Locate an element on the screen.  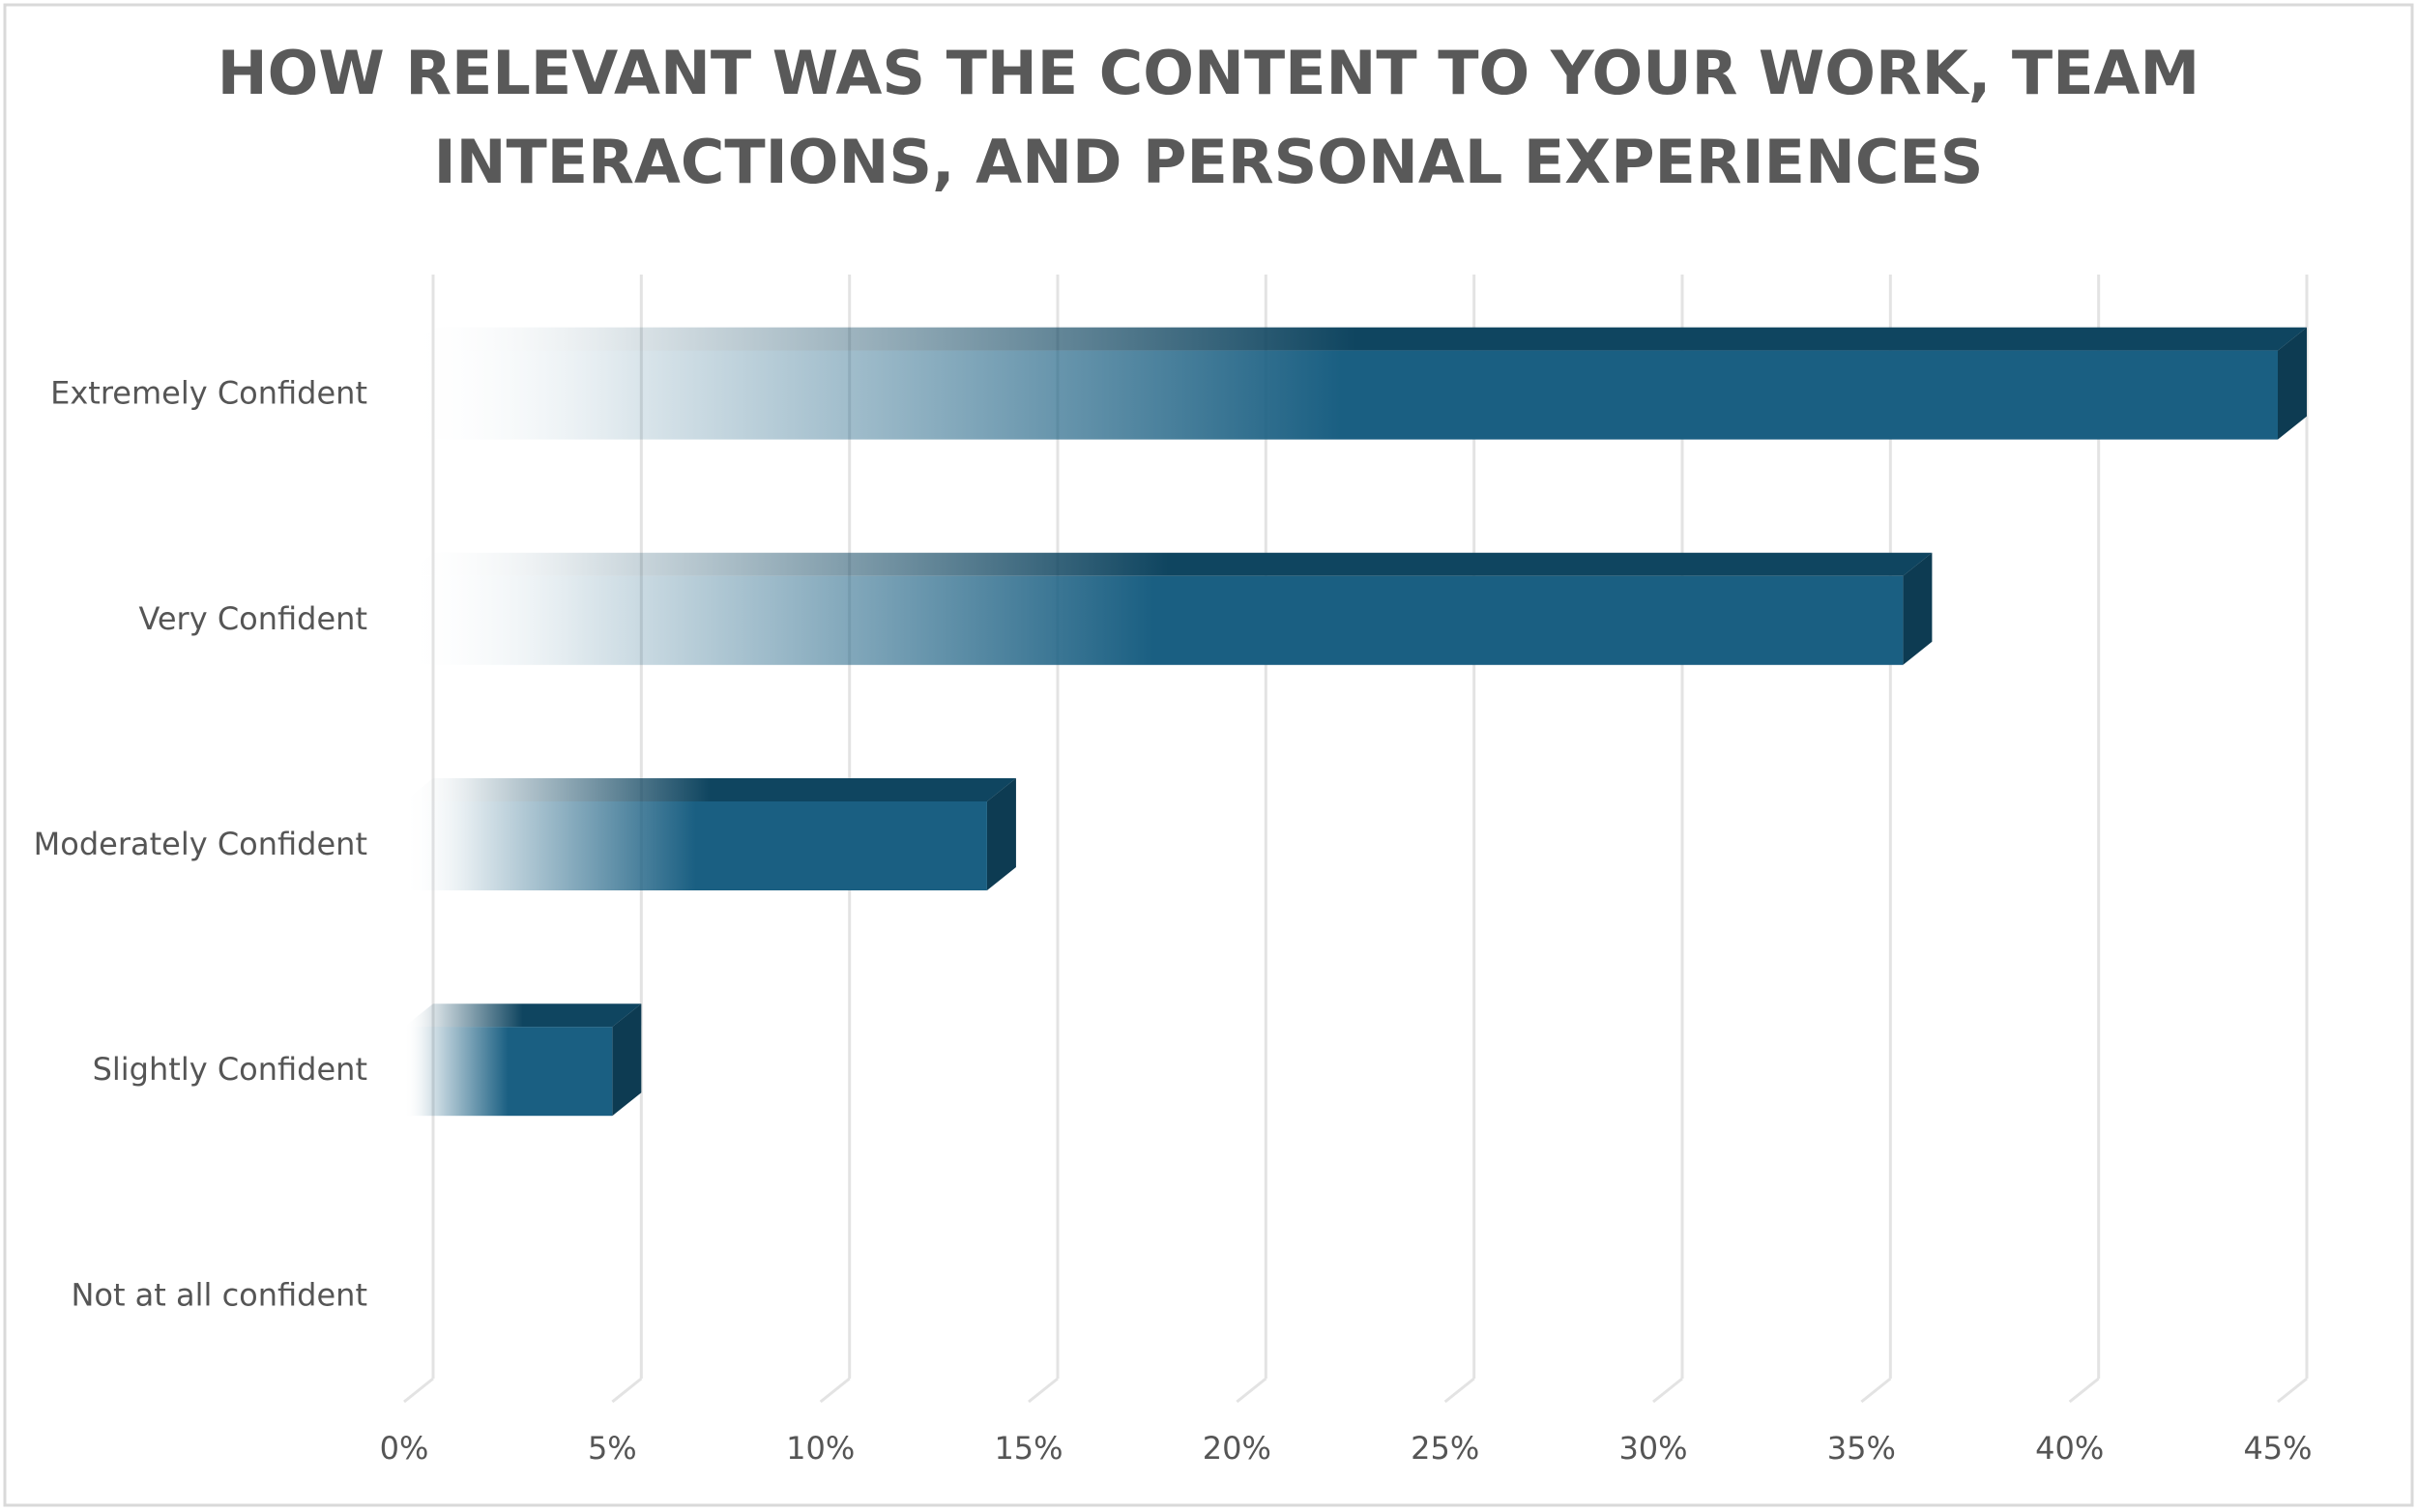
x-tick-label: 25% is located at coordinates (1445, 1448).